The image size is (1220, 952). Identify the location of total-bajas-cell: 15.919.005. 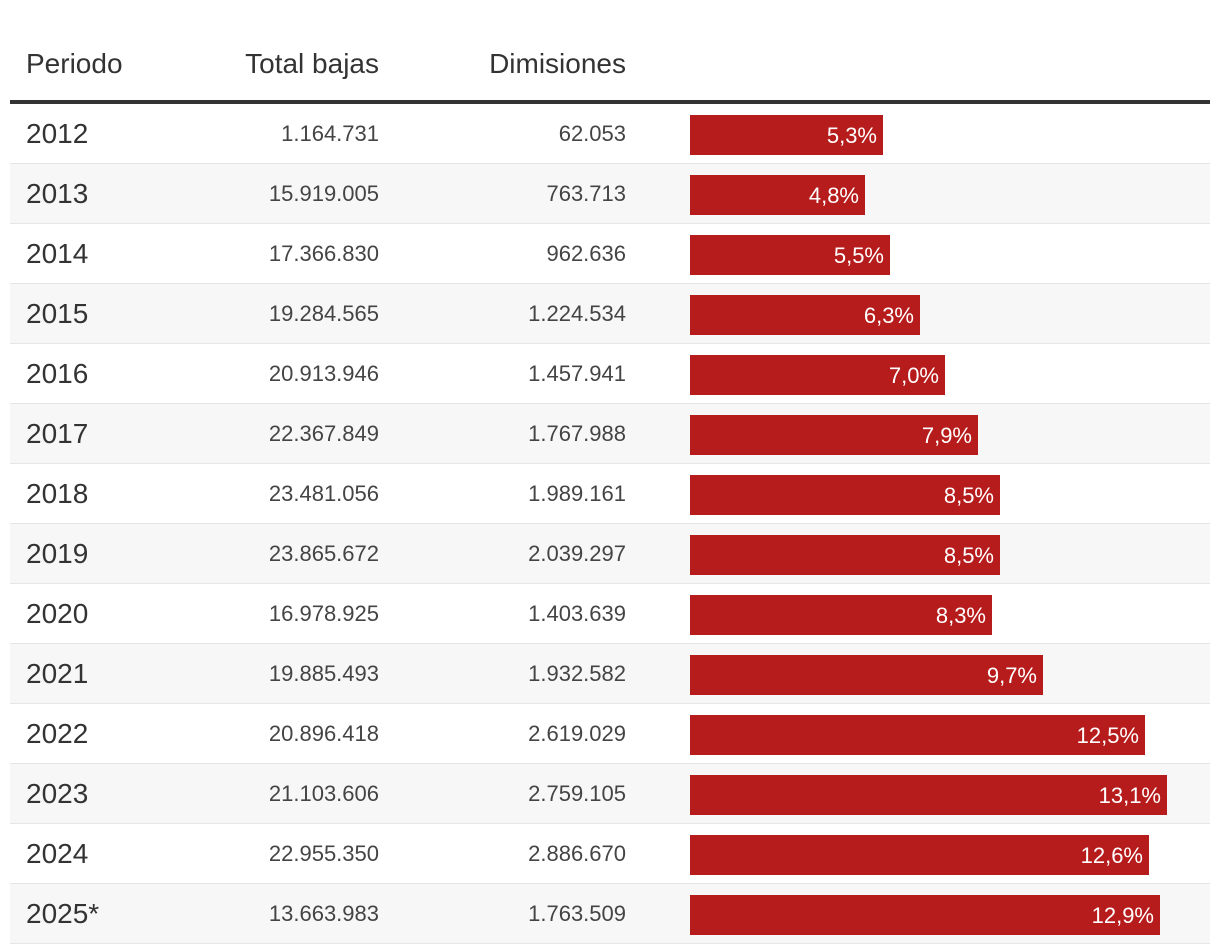
(323, 193).